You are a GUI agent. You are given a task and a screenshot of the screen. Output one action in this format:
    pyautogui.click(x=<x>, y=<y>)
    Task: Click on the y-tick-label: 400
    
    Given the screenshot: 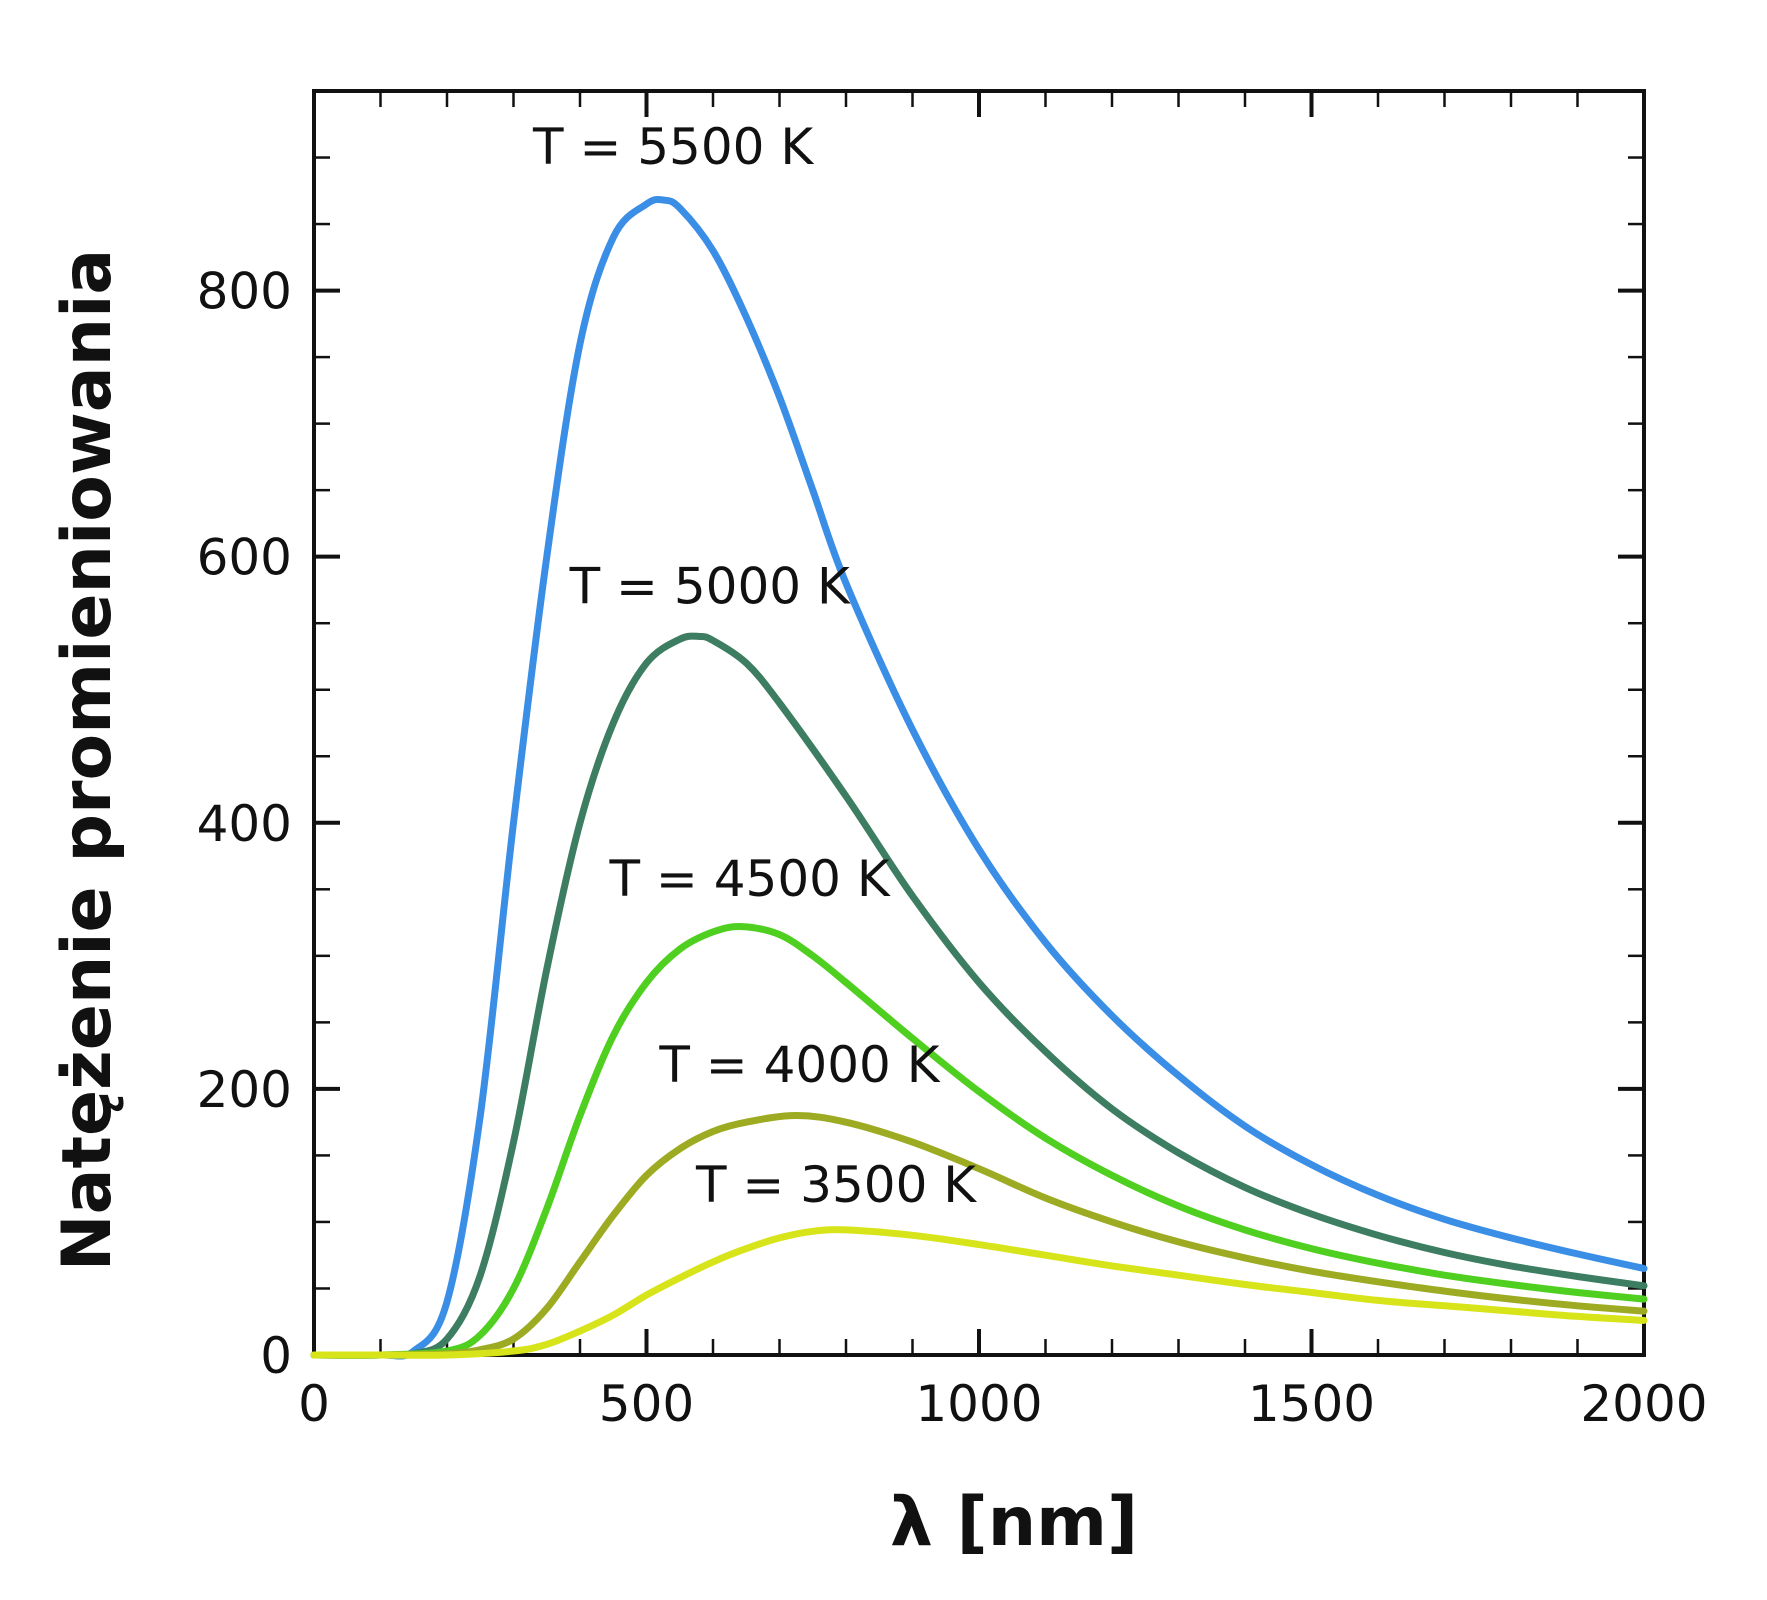 What is the action you would take?
    pyautogui.click(x=244, y=824)
    